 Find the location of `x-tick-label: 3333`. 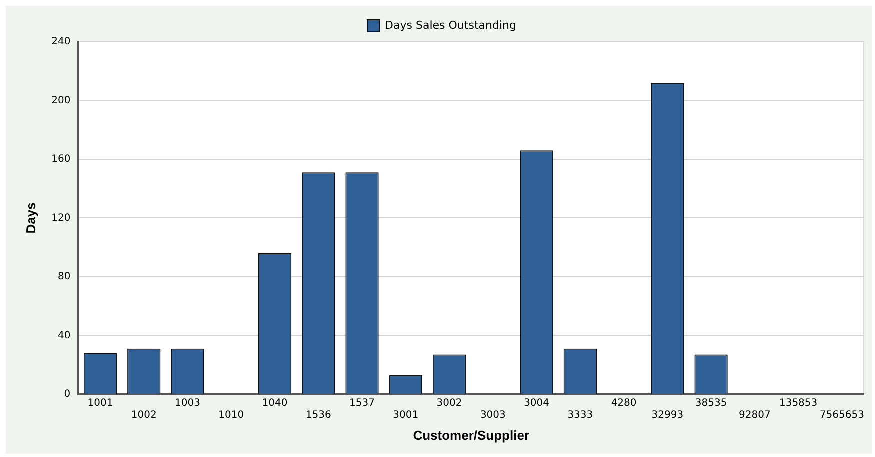

x-tick-label: 3333 is located at coordinates (581, 415).